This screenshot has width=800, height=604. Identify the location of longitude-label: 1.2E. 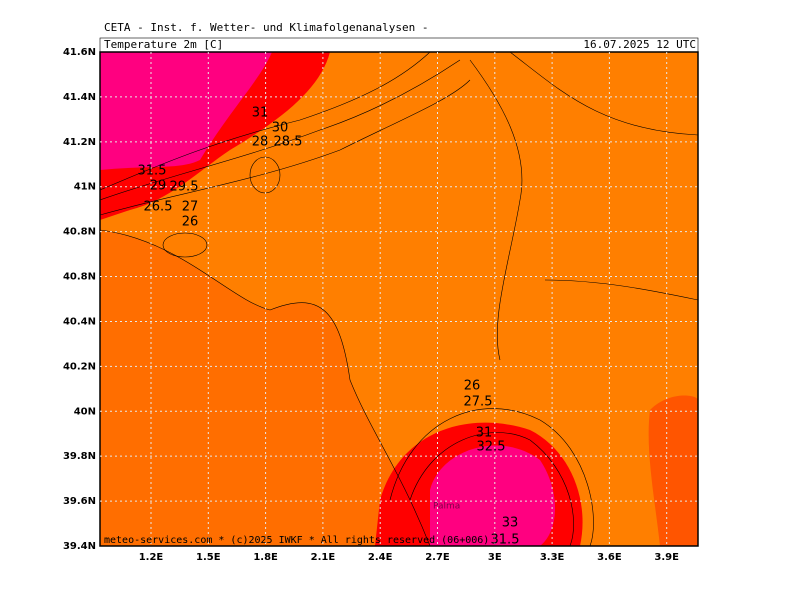
(151, 557).